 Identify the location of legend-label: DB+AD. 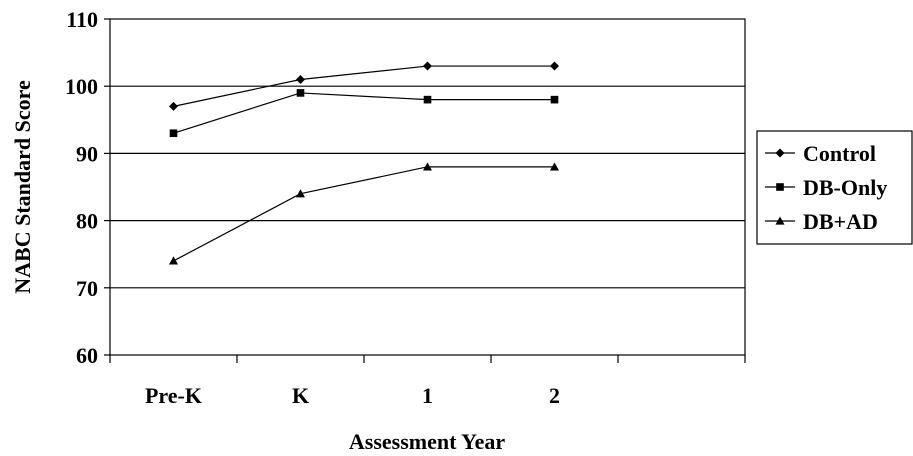
(840, 221).